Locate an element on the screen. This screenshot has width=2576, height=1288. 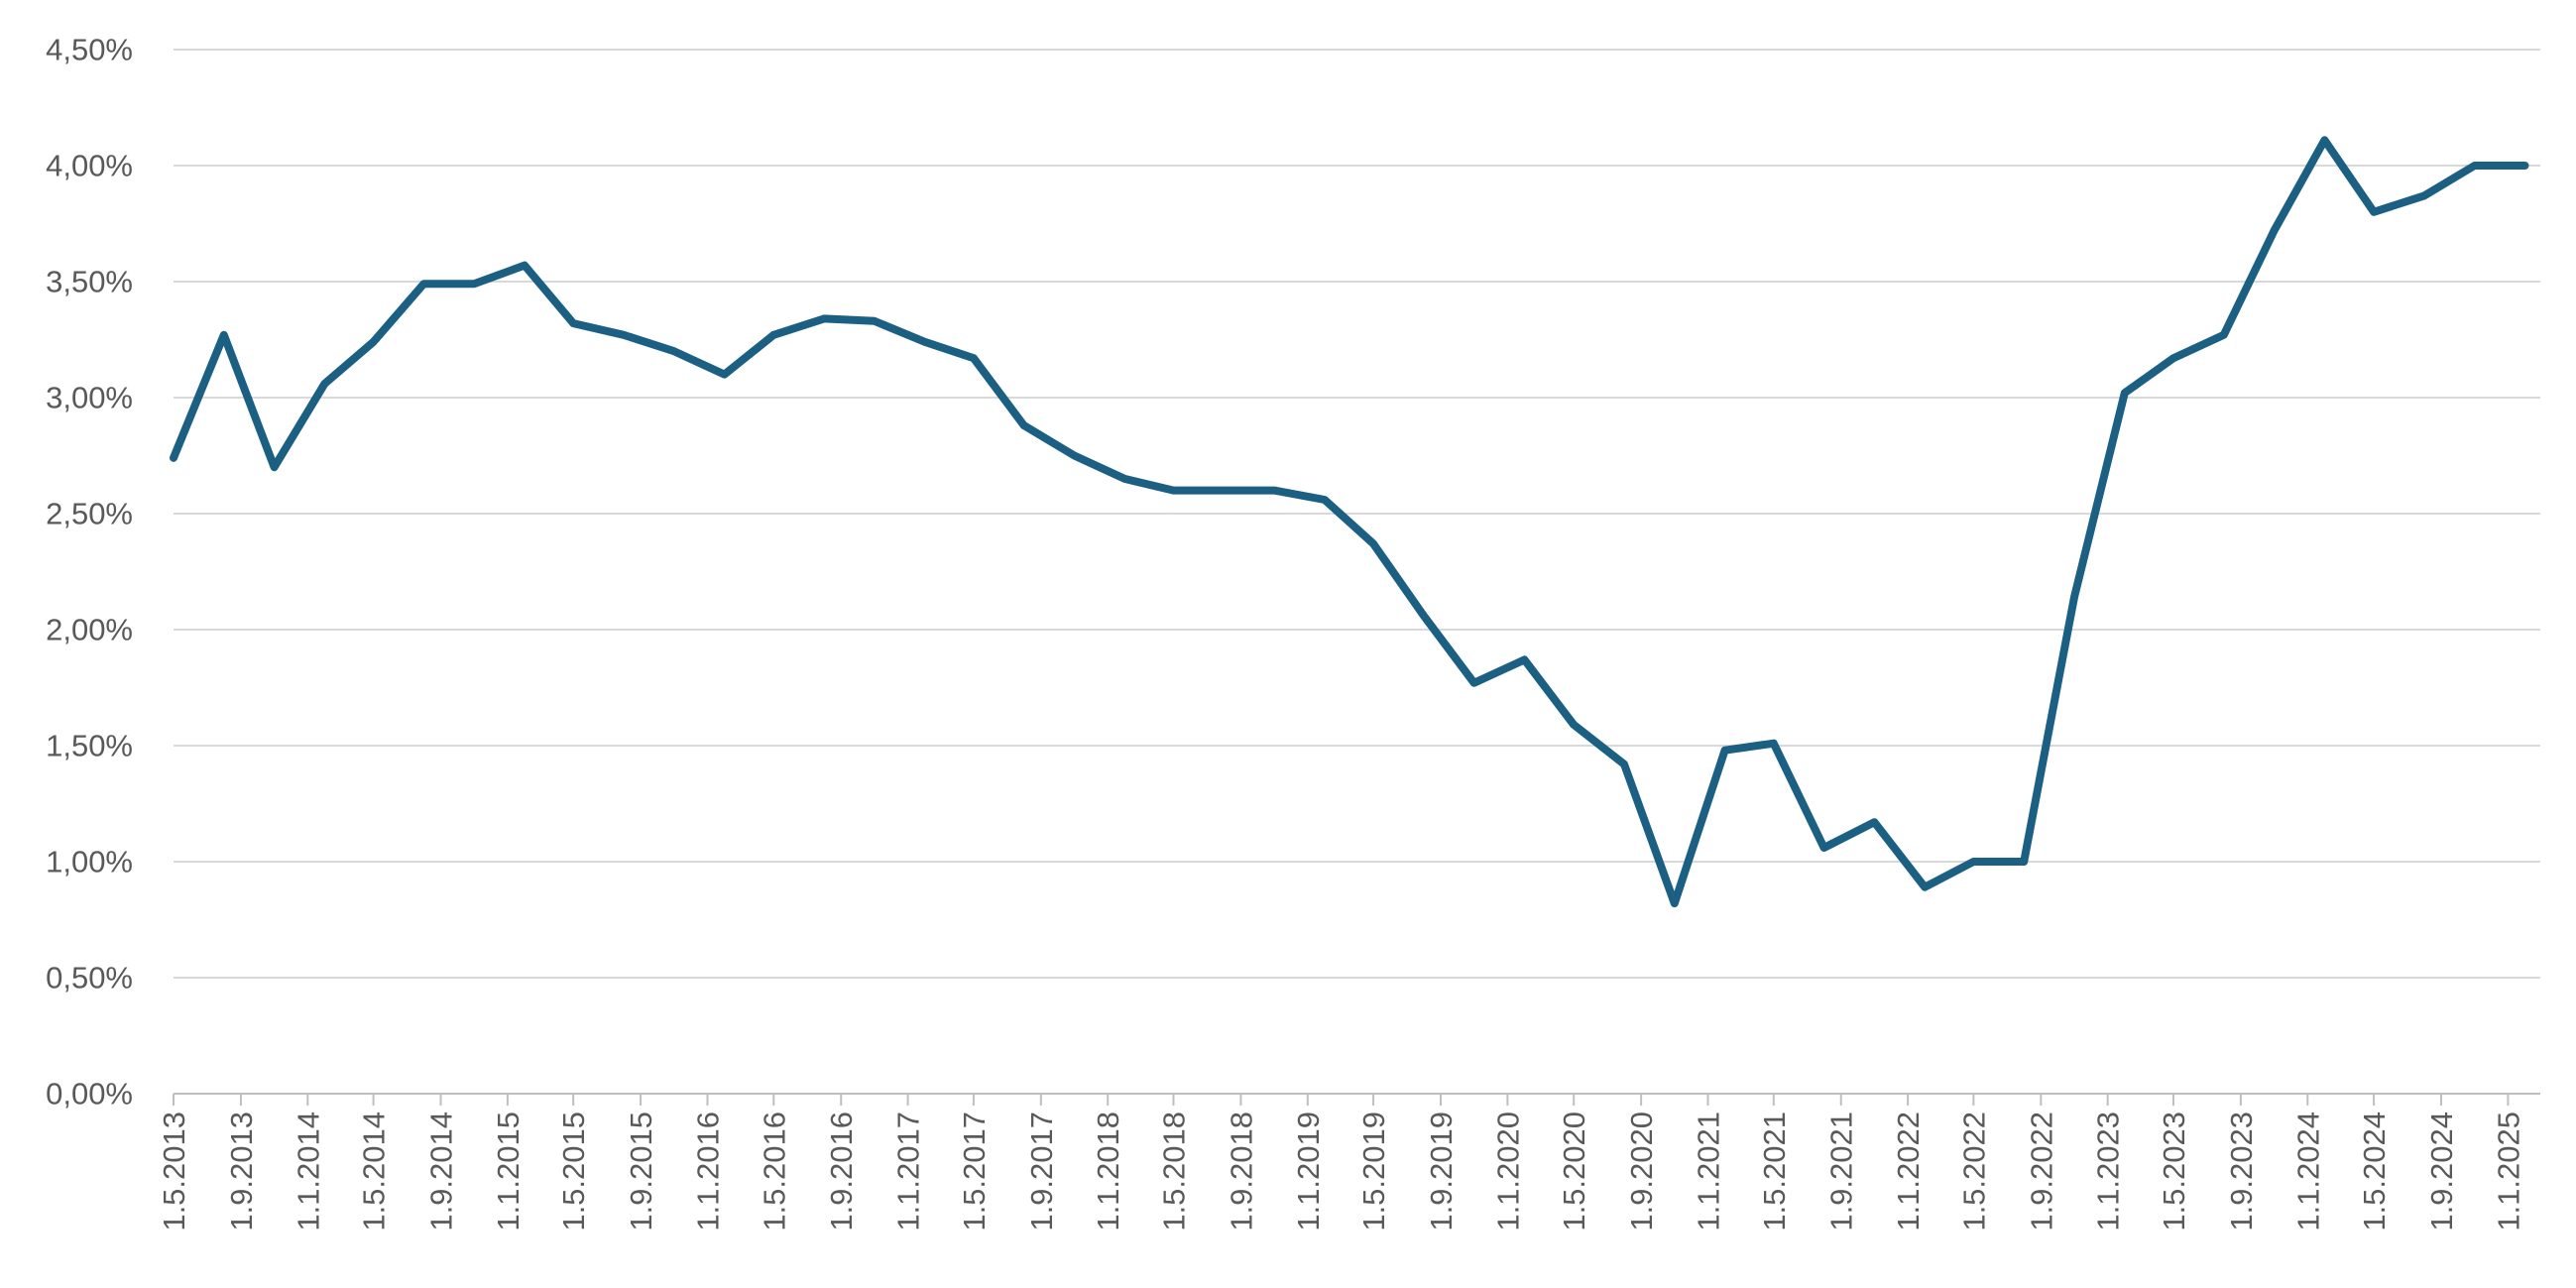
y-tick-label: 4,00% is located at coordinates (89, 166).